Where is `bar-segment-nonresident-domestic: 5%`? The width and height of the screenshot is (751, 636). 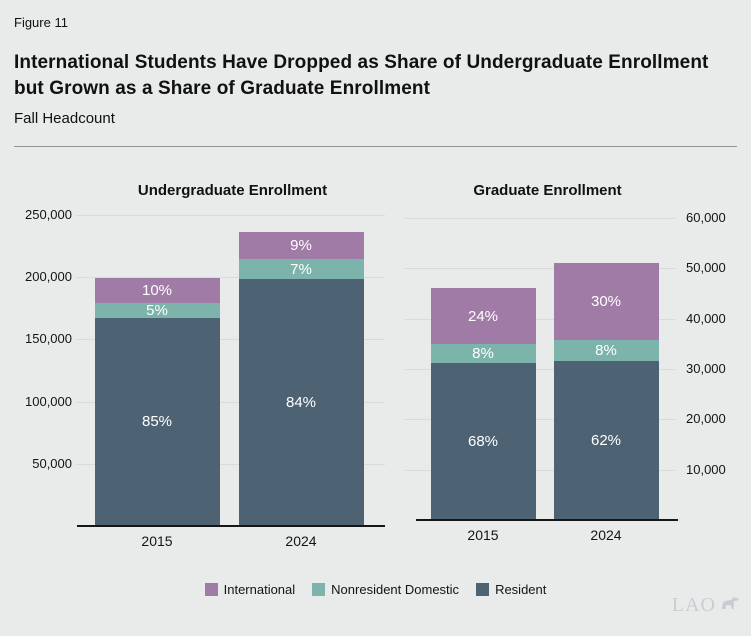 bar-segment-nonresident-domestic: 5% is located at coordinates (157, 310).